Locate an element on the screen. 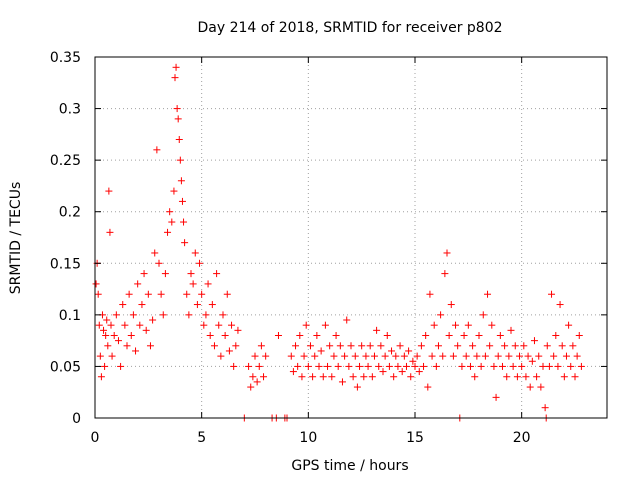 The width and height of the screenshot is (640, 480). x-tick-label: 15 is located at coordinates (415, 438).